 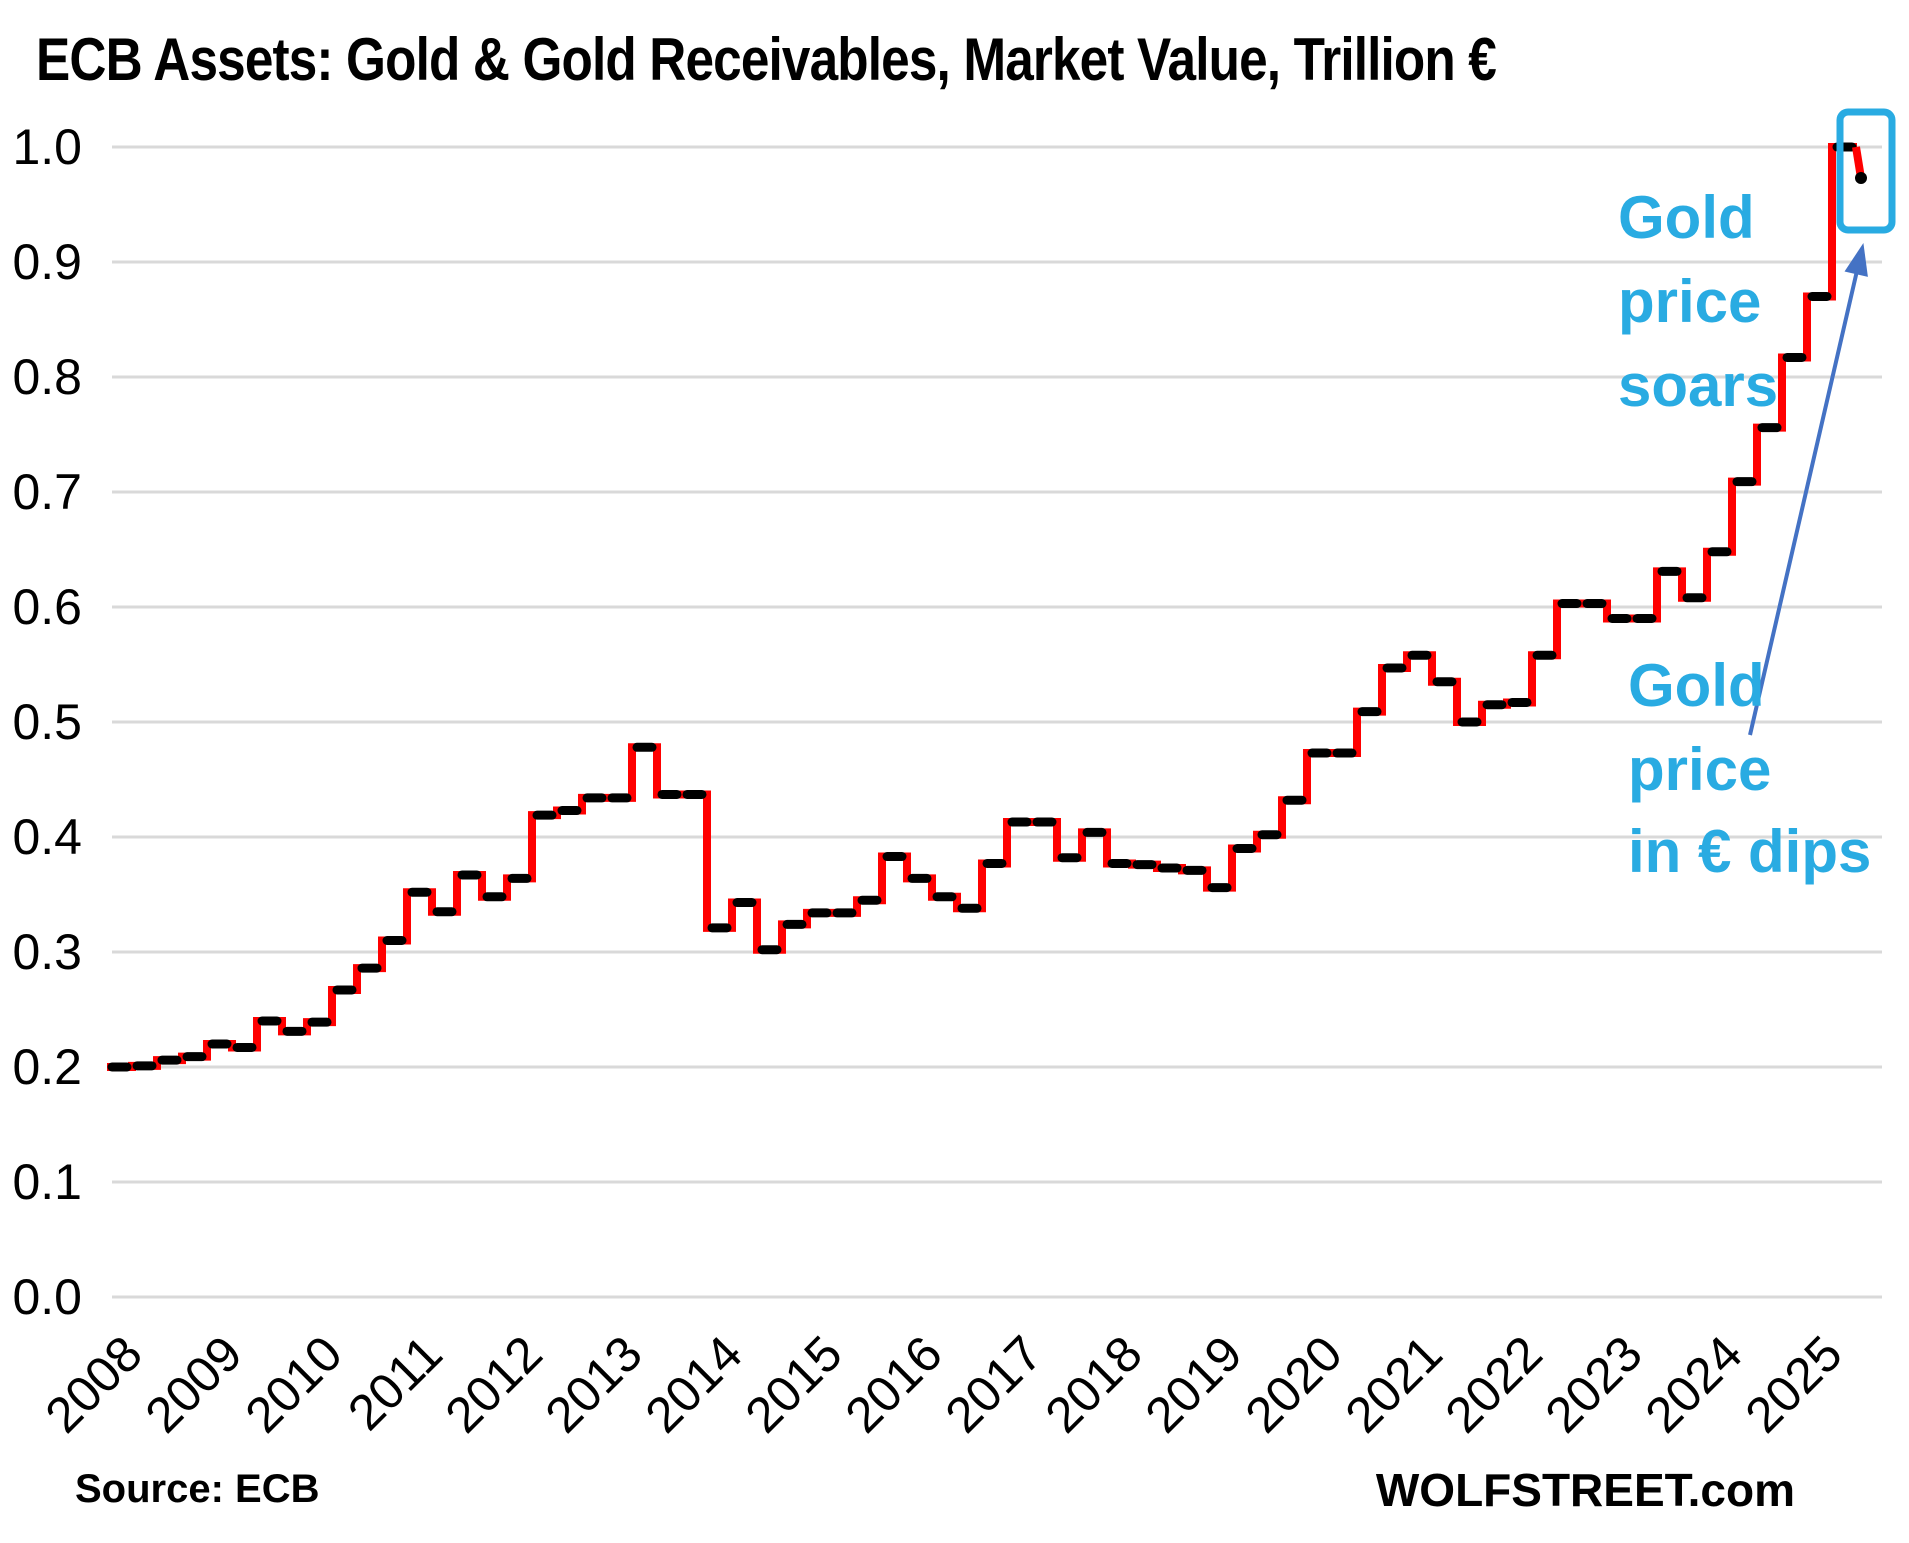 What do you see at coordinates (894, 1384) in the screenshot?
I see `x-axis-tick-label: 2016` at bounding box center [894, 1384].